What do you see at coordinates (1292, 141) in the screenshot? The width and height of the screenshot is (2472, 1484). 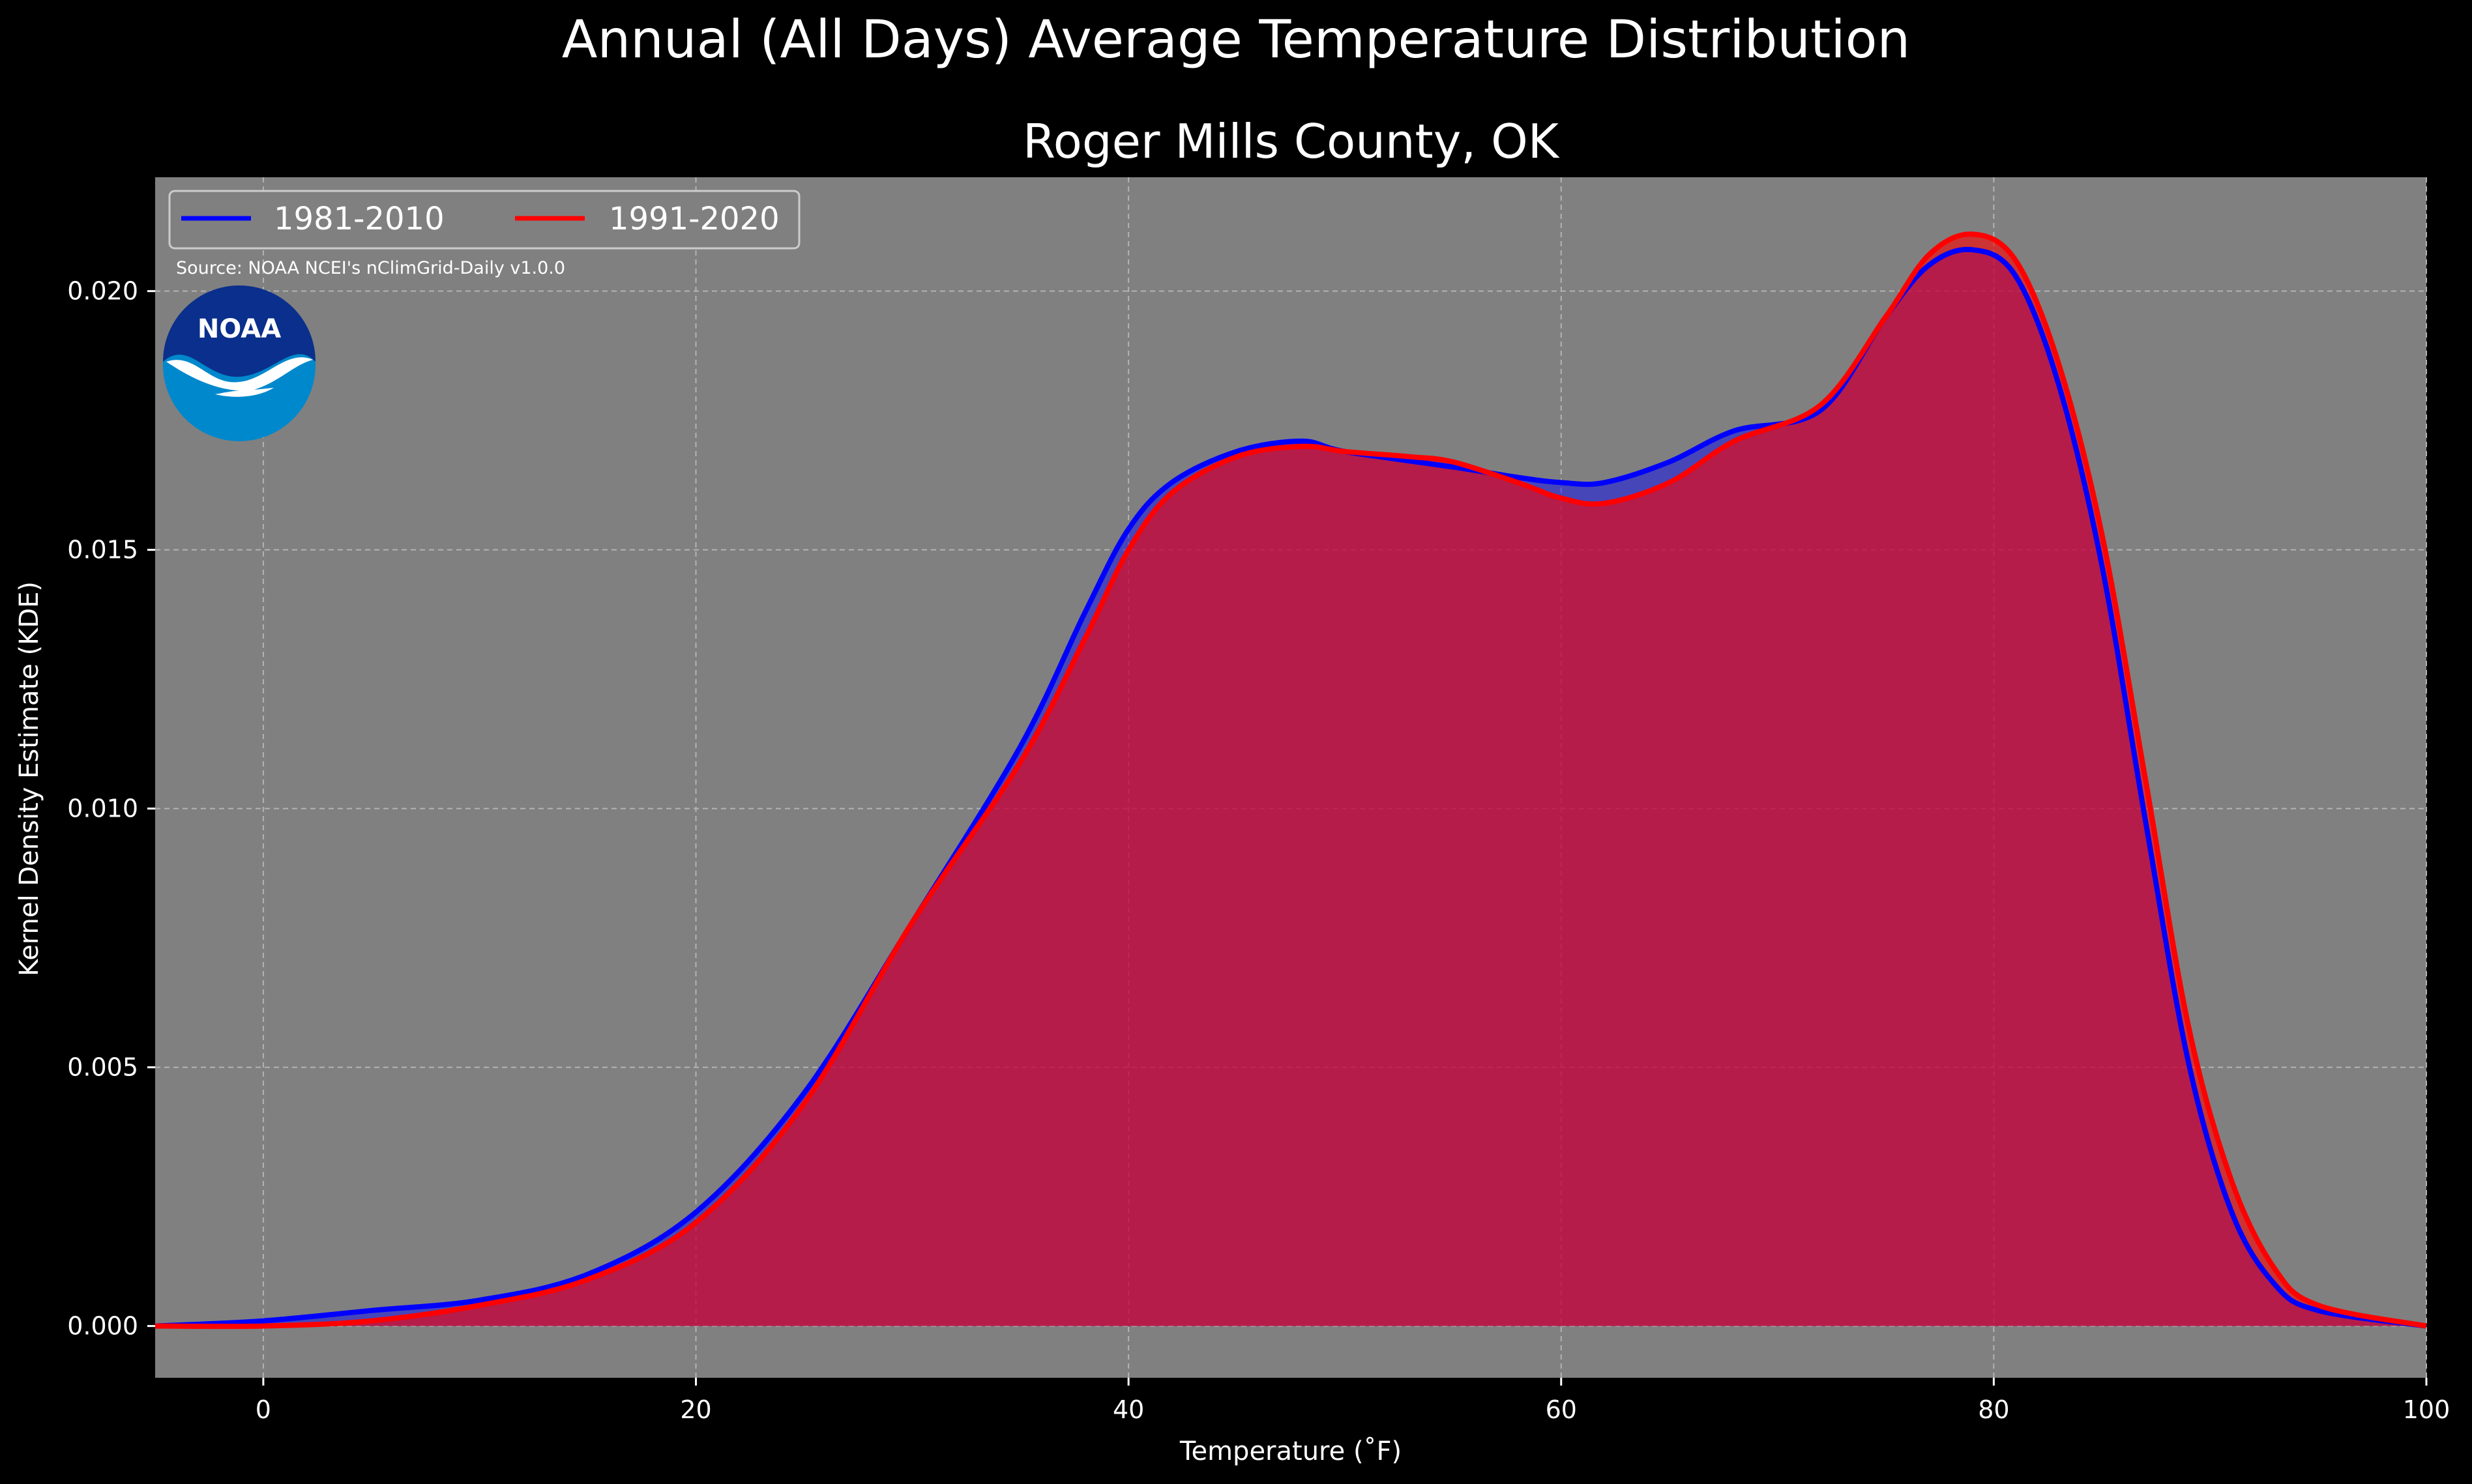 I see `chart-title: Roger Mills County, OK` at bounding box center [1292, 141].